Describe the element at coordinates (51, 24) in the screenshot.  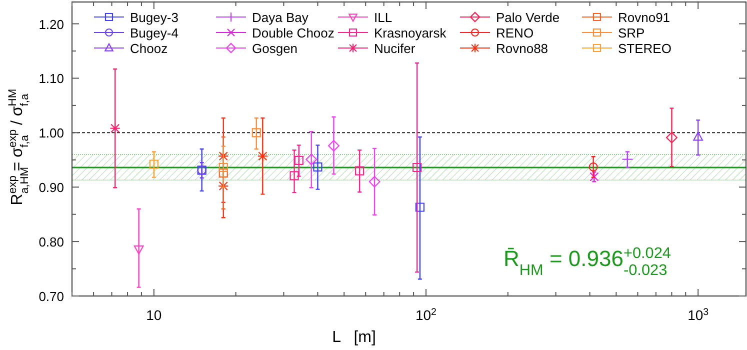
I see `y-tick-label: 1.20` at that location.